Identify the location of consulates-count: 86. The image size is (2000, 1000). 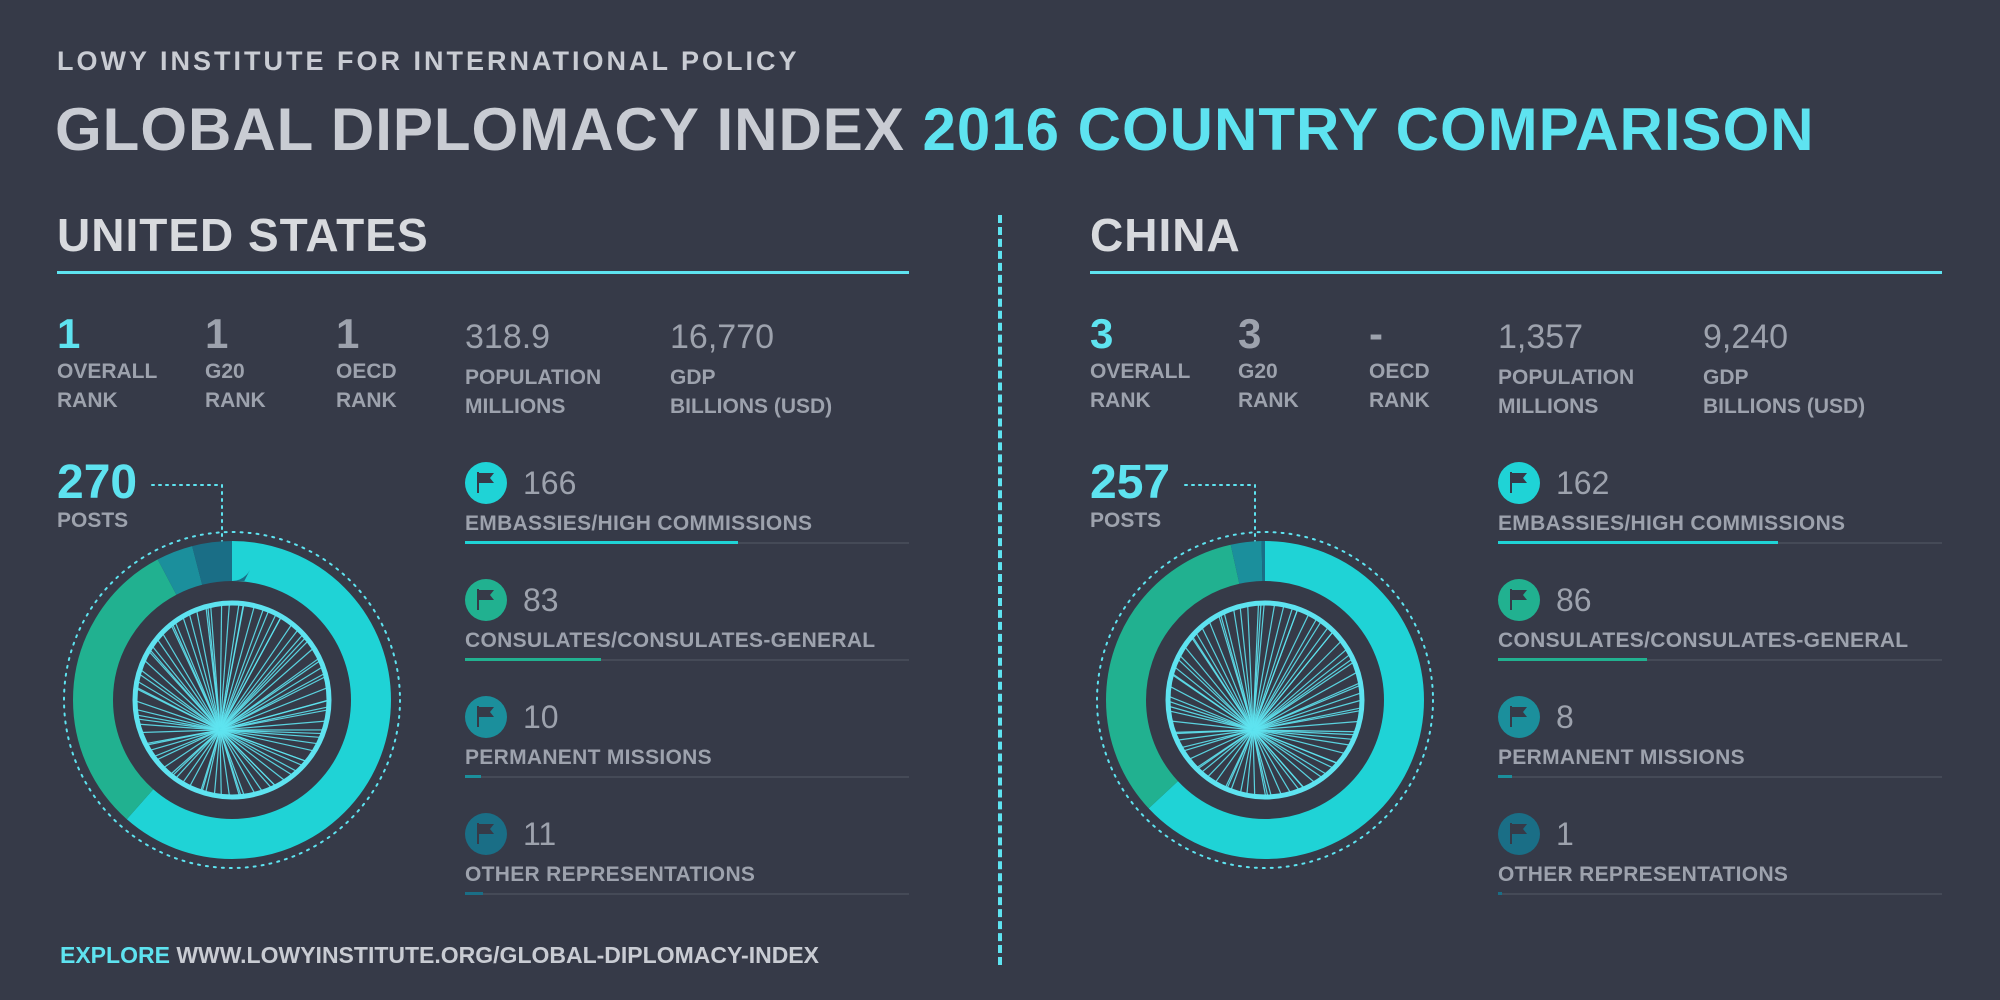
(1574, 600).